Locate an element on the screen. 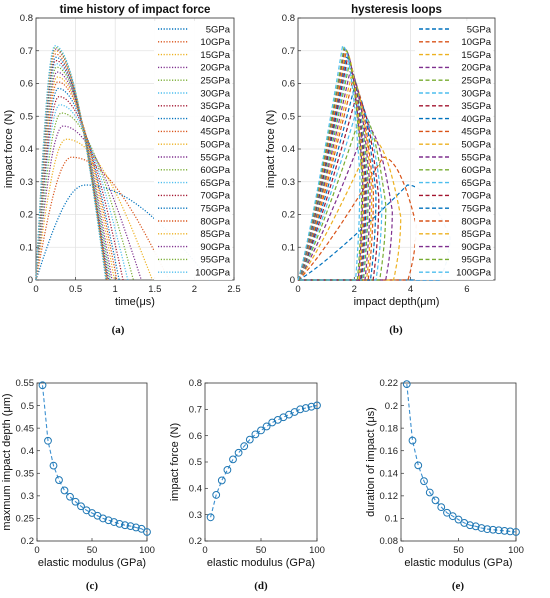 Image resolution: width=550 pixels, height=598 pixels. x-axis-label: impact depth(μm) is located at coordinates (397, 302).